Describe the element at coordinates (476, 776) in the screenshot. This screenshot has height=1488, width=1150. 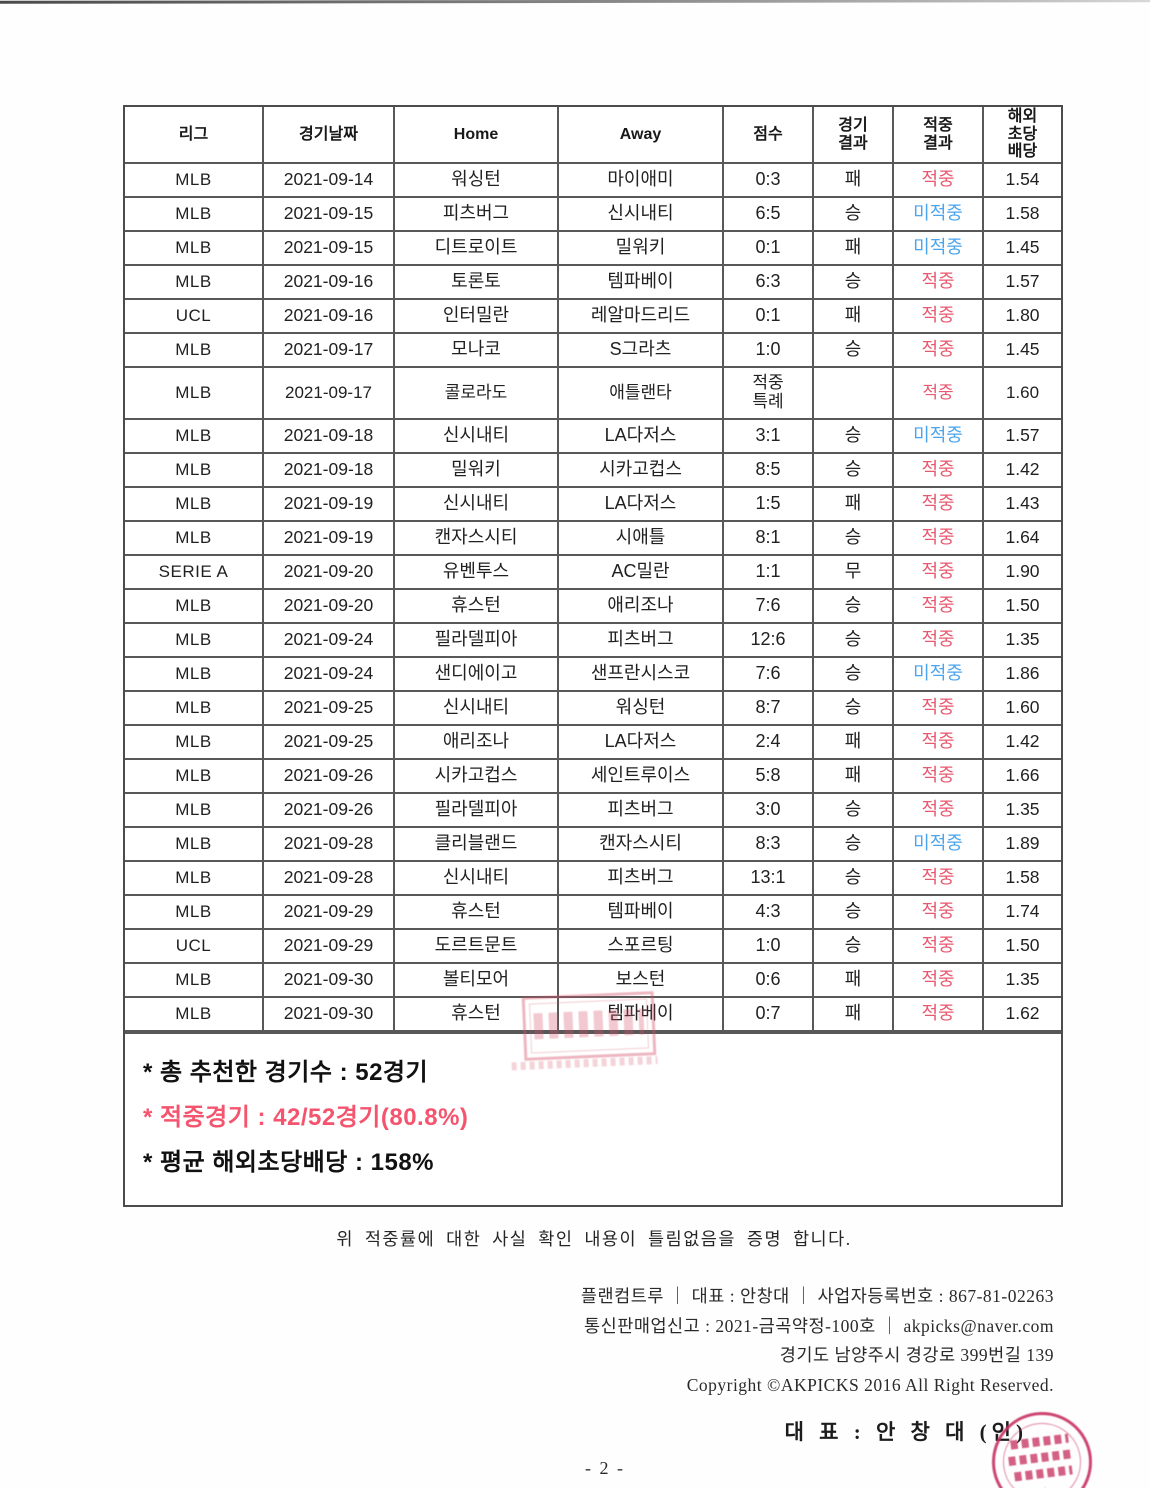
I see `cell-home: 시카고컵스` at that location.